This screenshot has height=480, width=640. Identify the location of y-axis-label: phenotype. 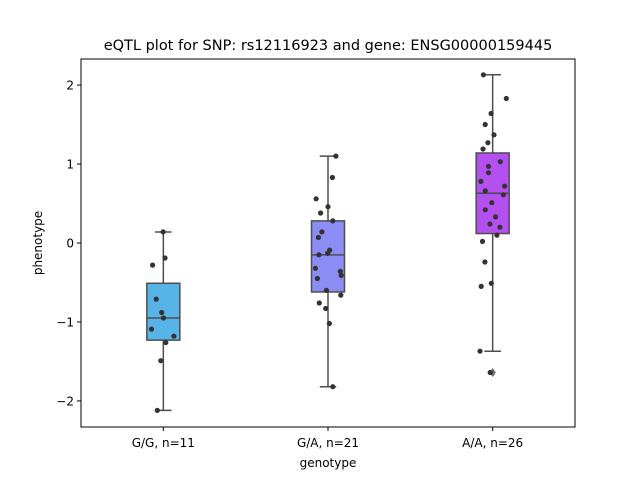
(38, 243).